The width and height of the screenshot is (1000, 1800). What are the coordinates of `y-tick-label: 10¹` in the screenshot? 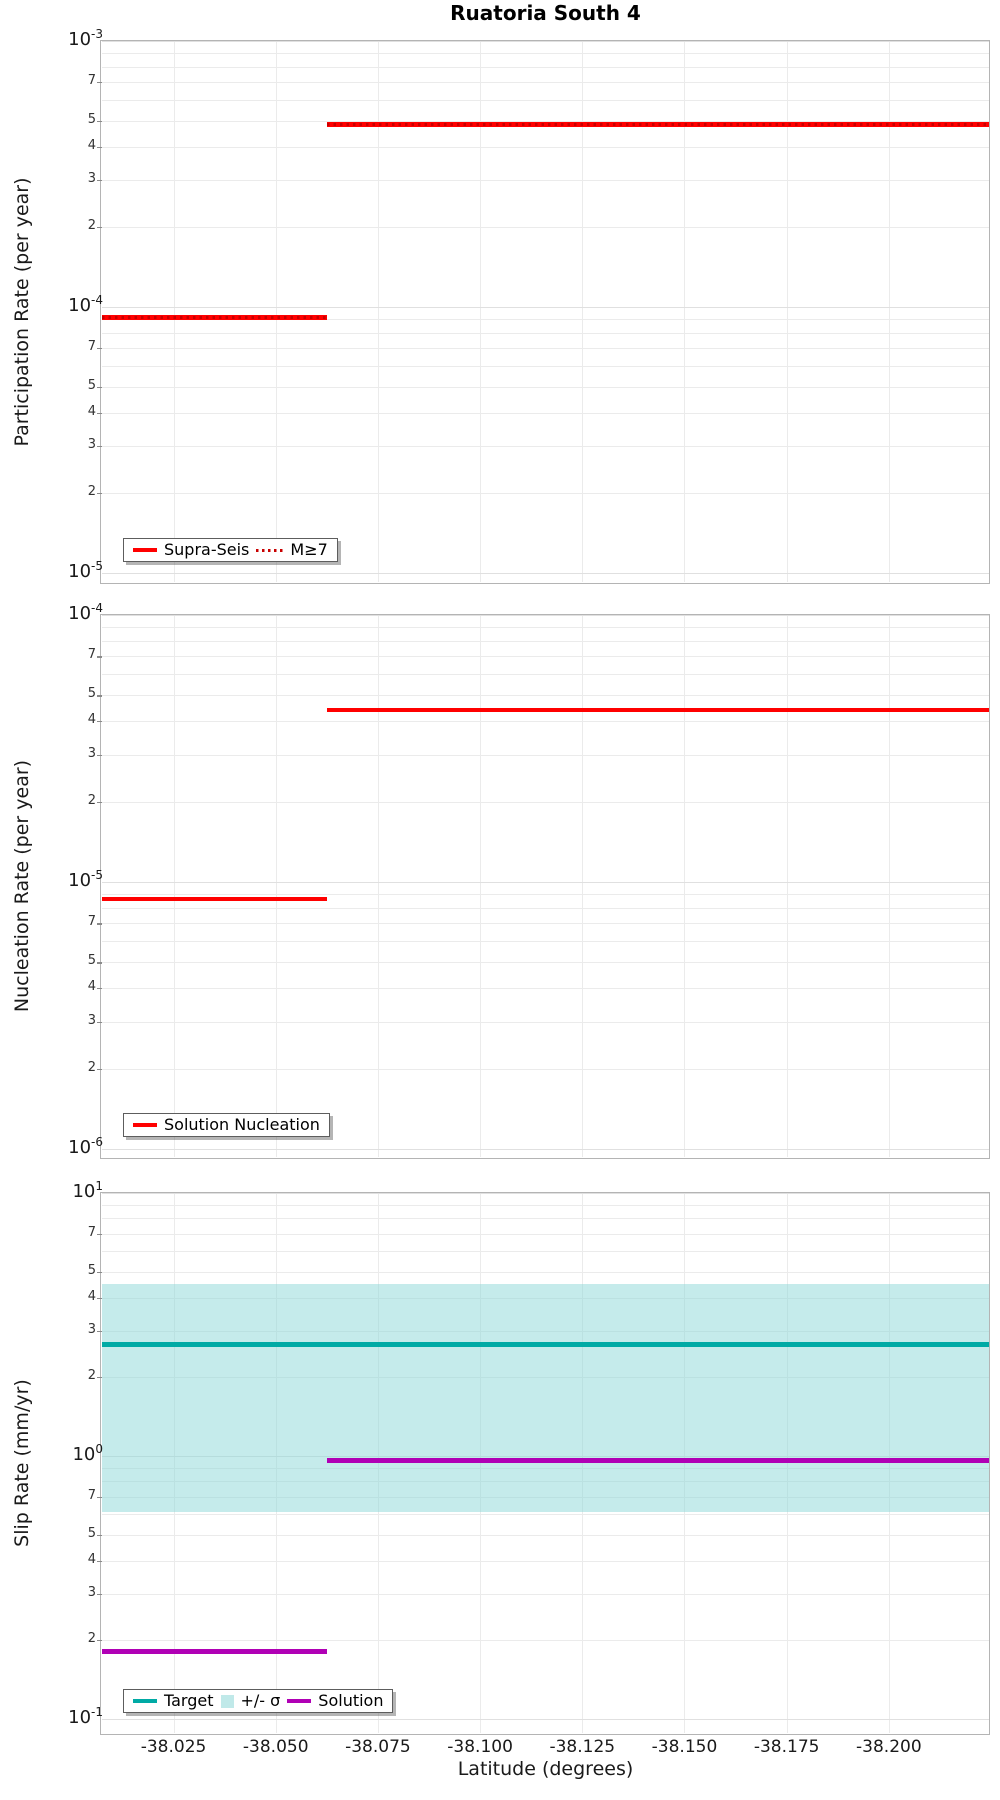 It's located at (87, 1190).